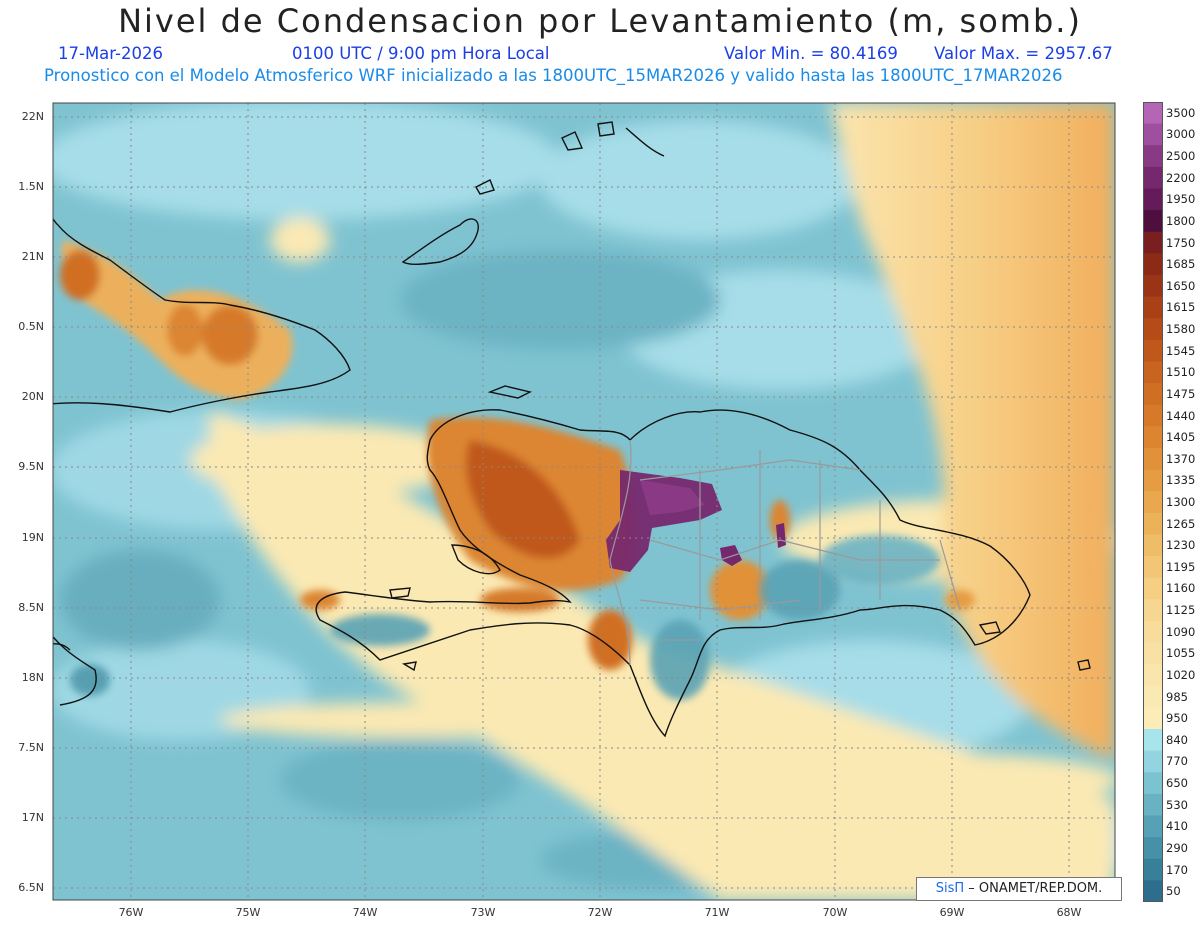 Image resolution: width=1200 pixels, height=927 pixels. Describe the element at coordinates (835, 912) in the screenshot. I see `lon-label-70w: 70W` at that location.